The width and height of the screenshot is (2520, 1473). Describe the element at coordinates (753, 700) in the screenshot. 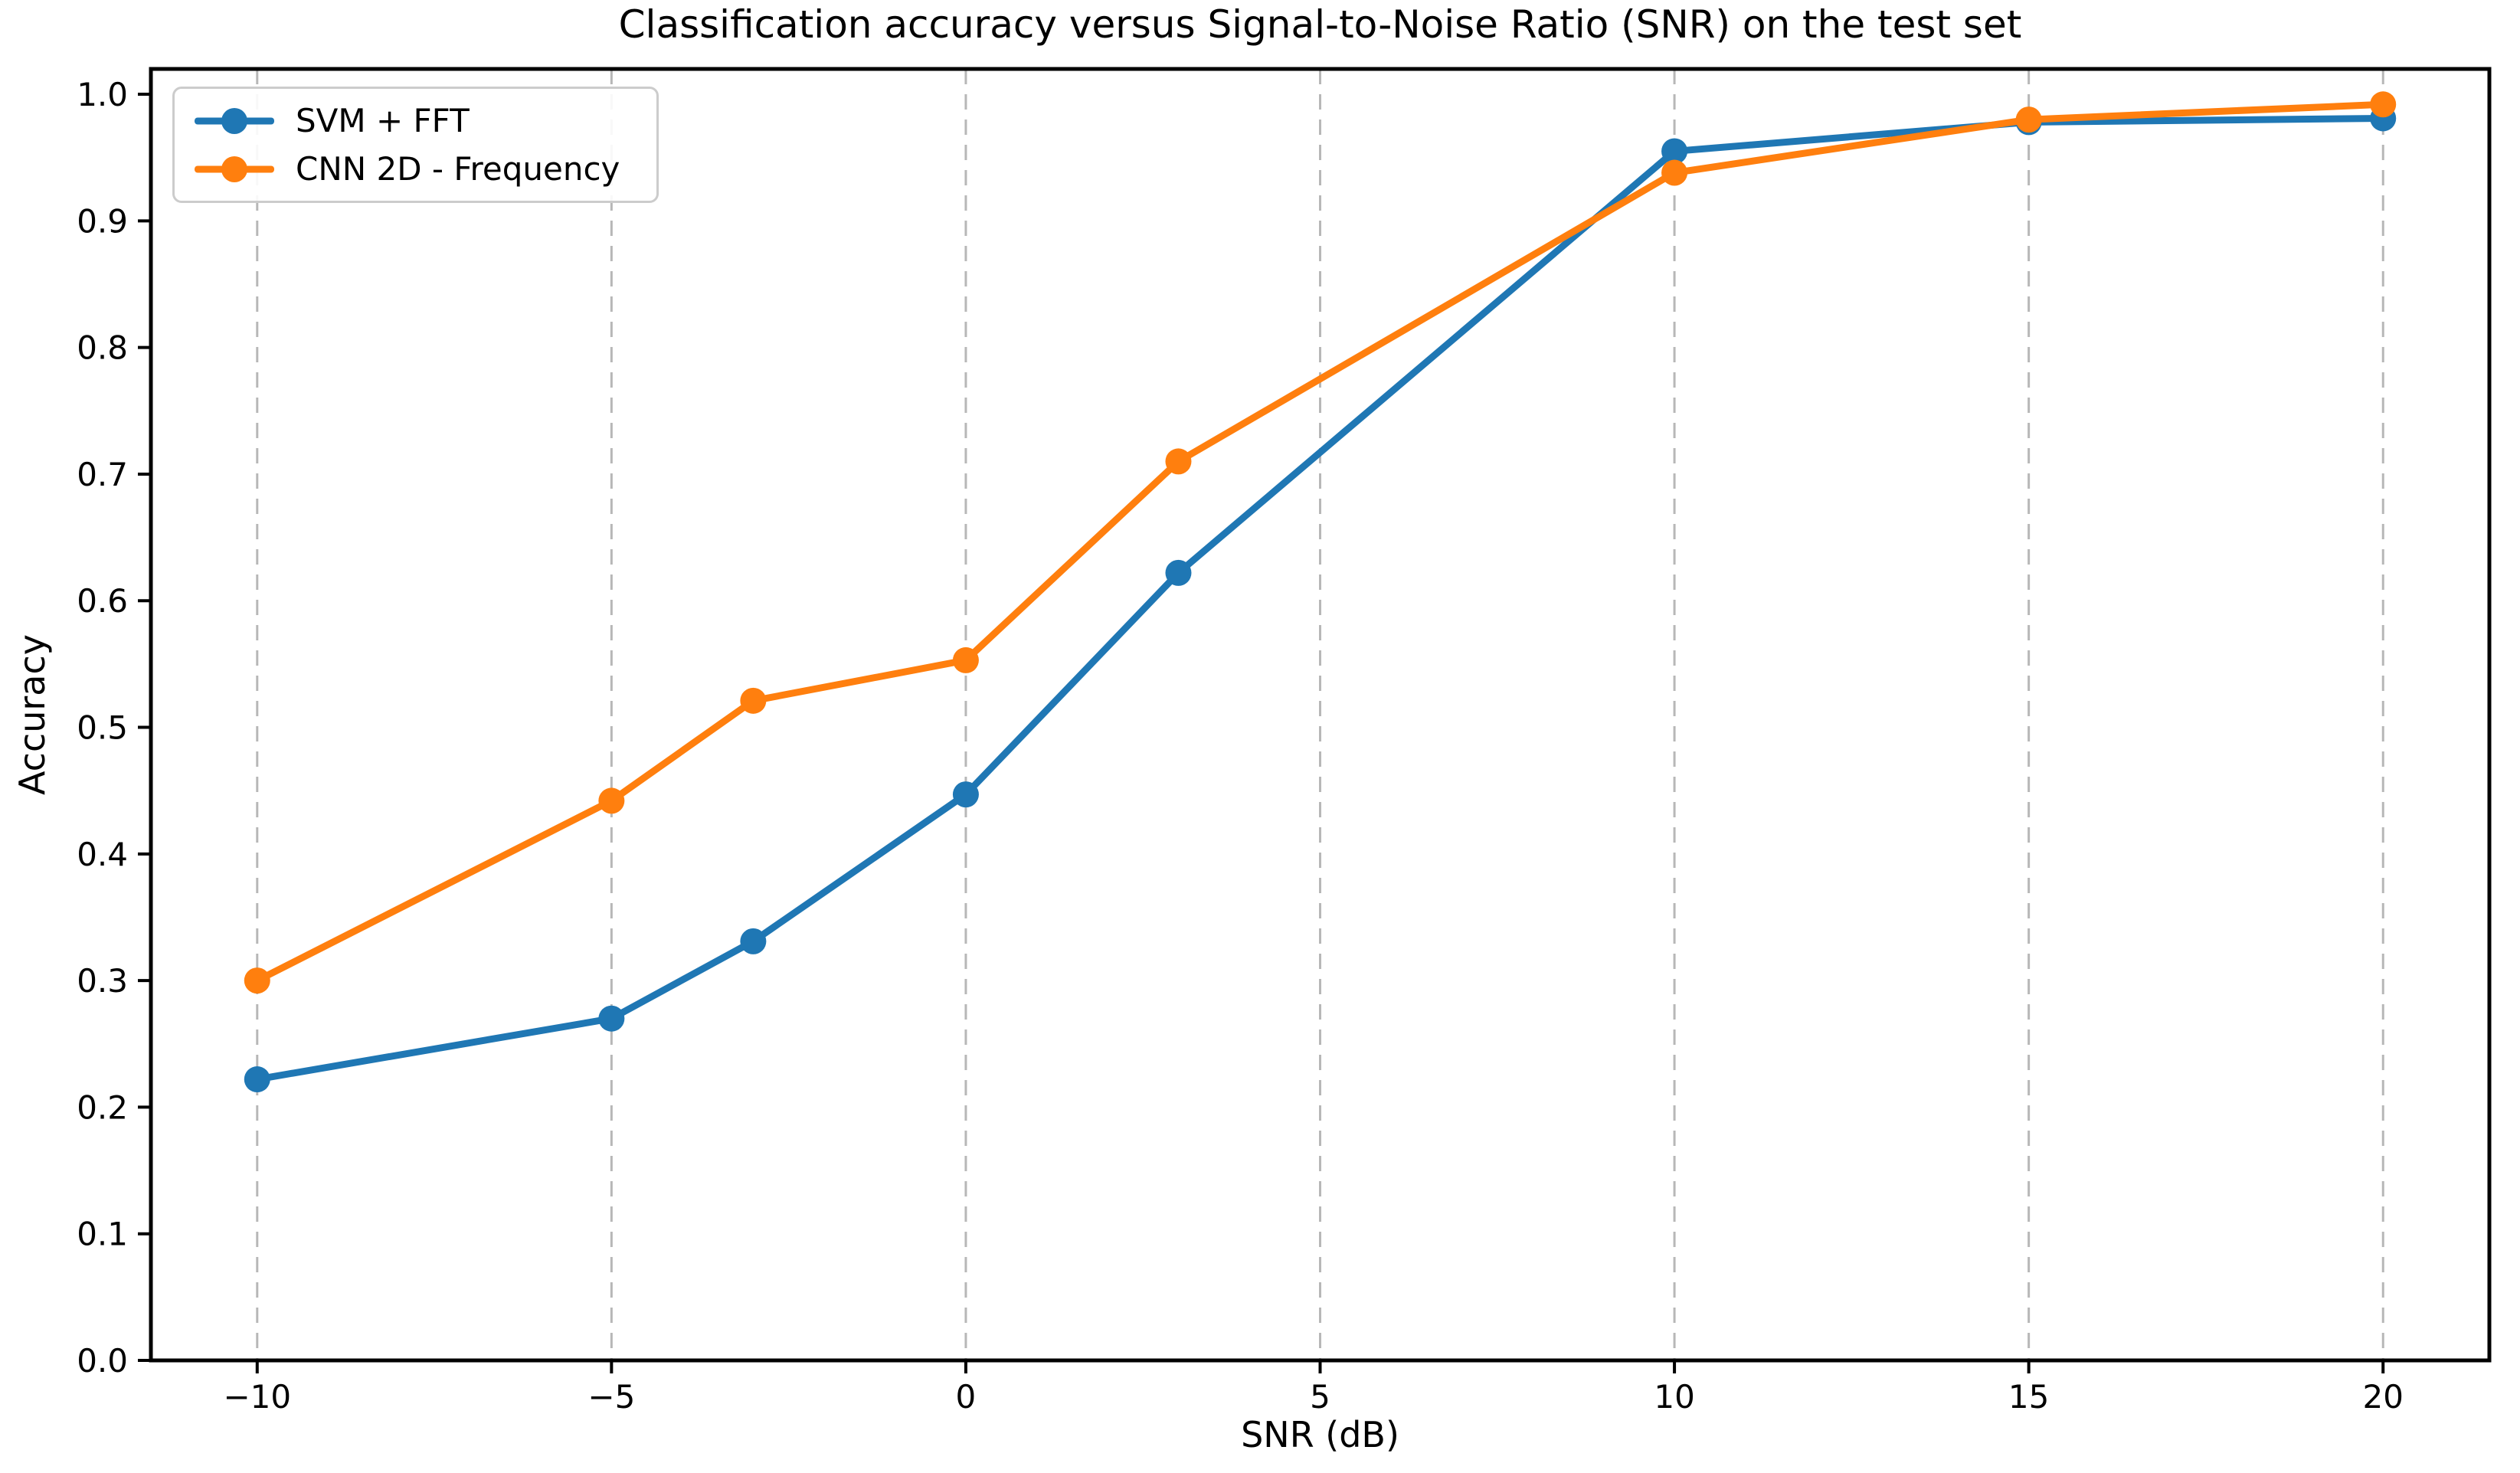

I see `data-point-1-snr--3` at that location.